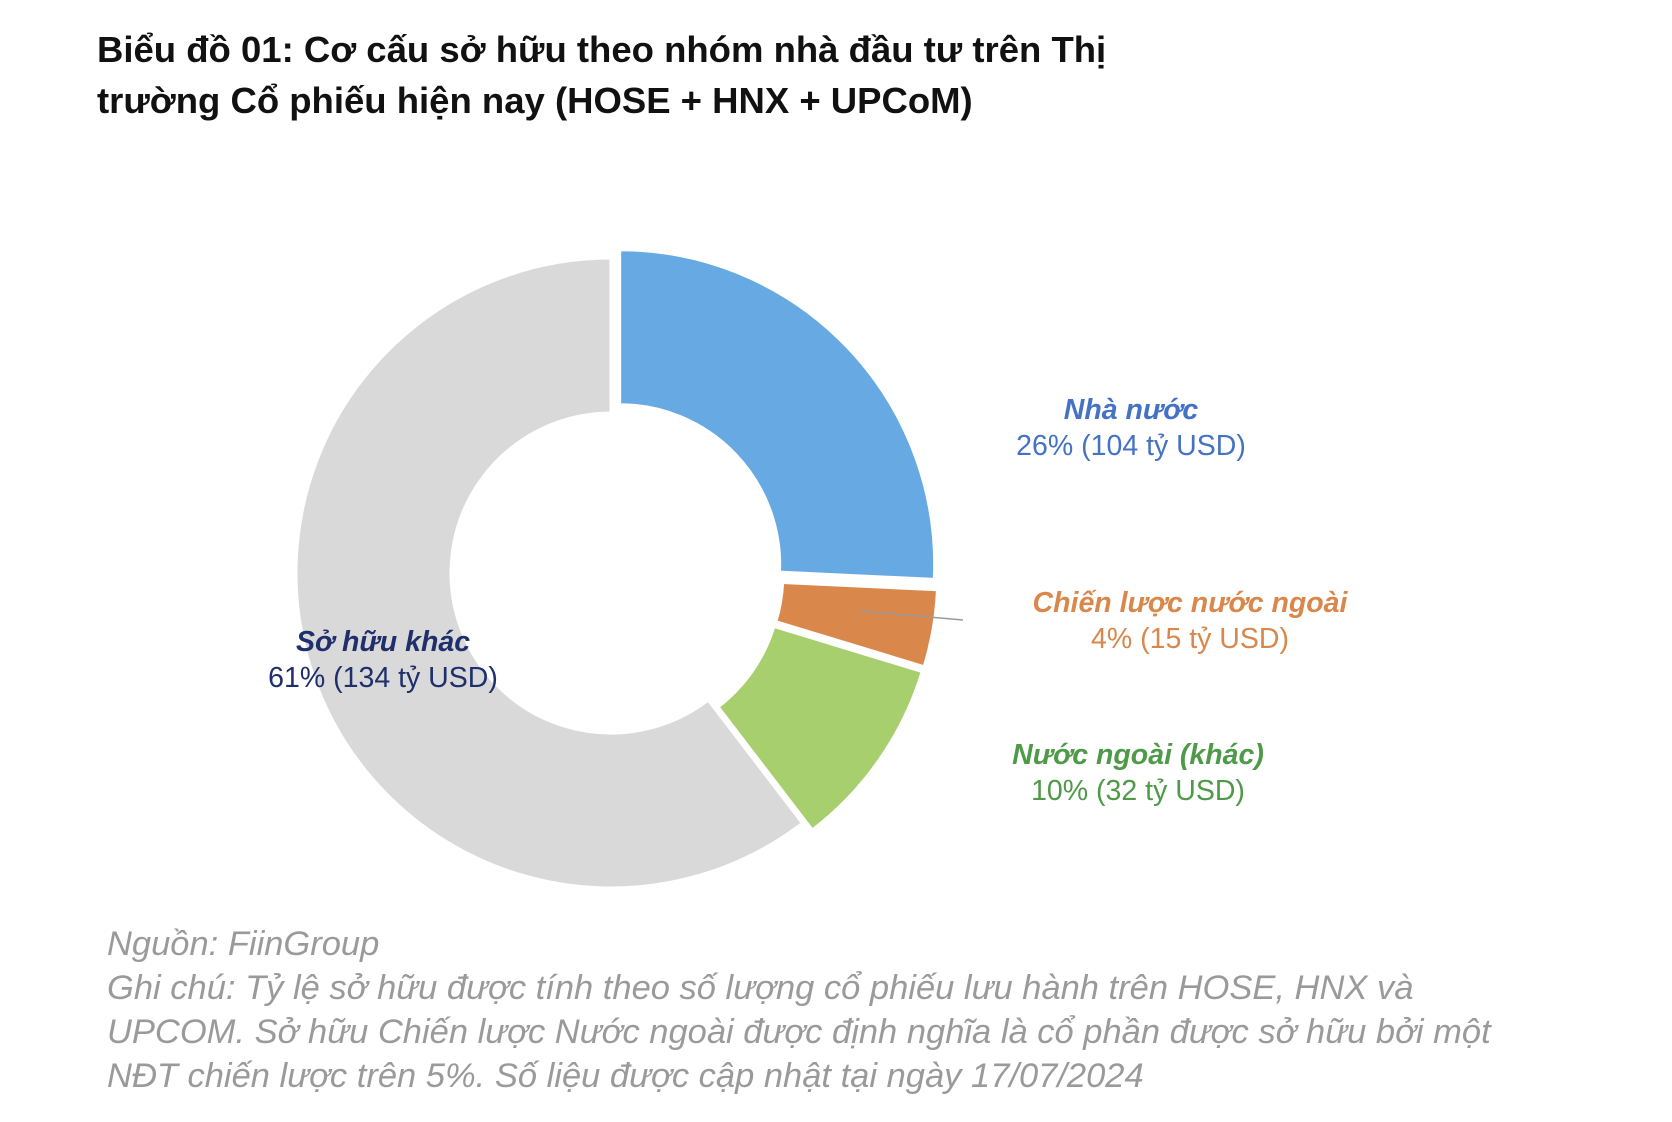 This screenshot has width=1672, height=1122. I want to click on slice-name: Nước ngoài (khác), so click(1138, 755).